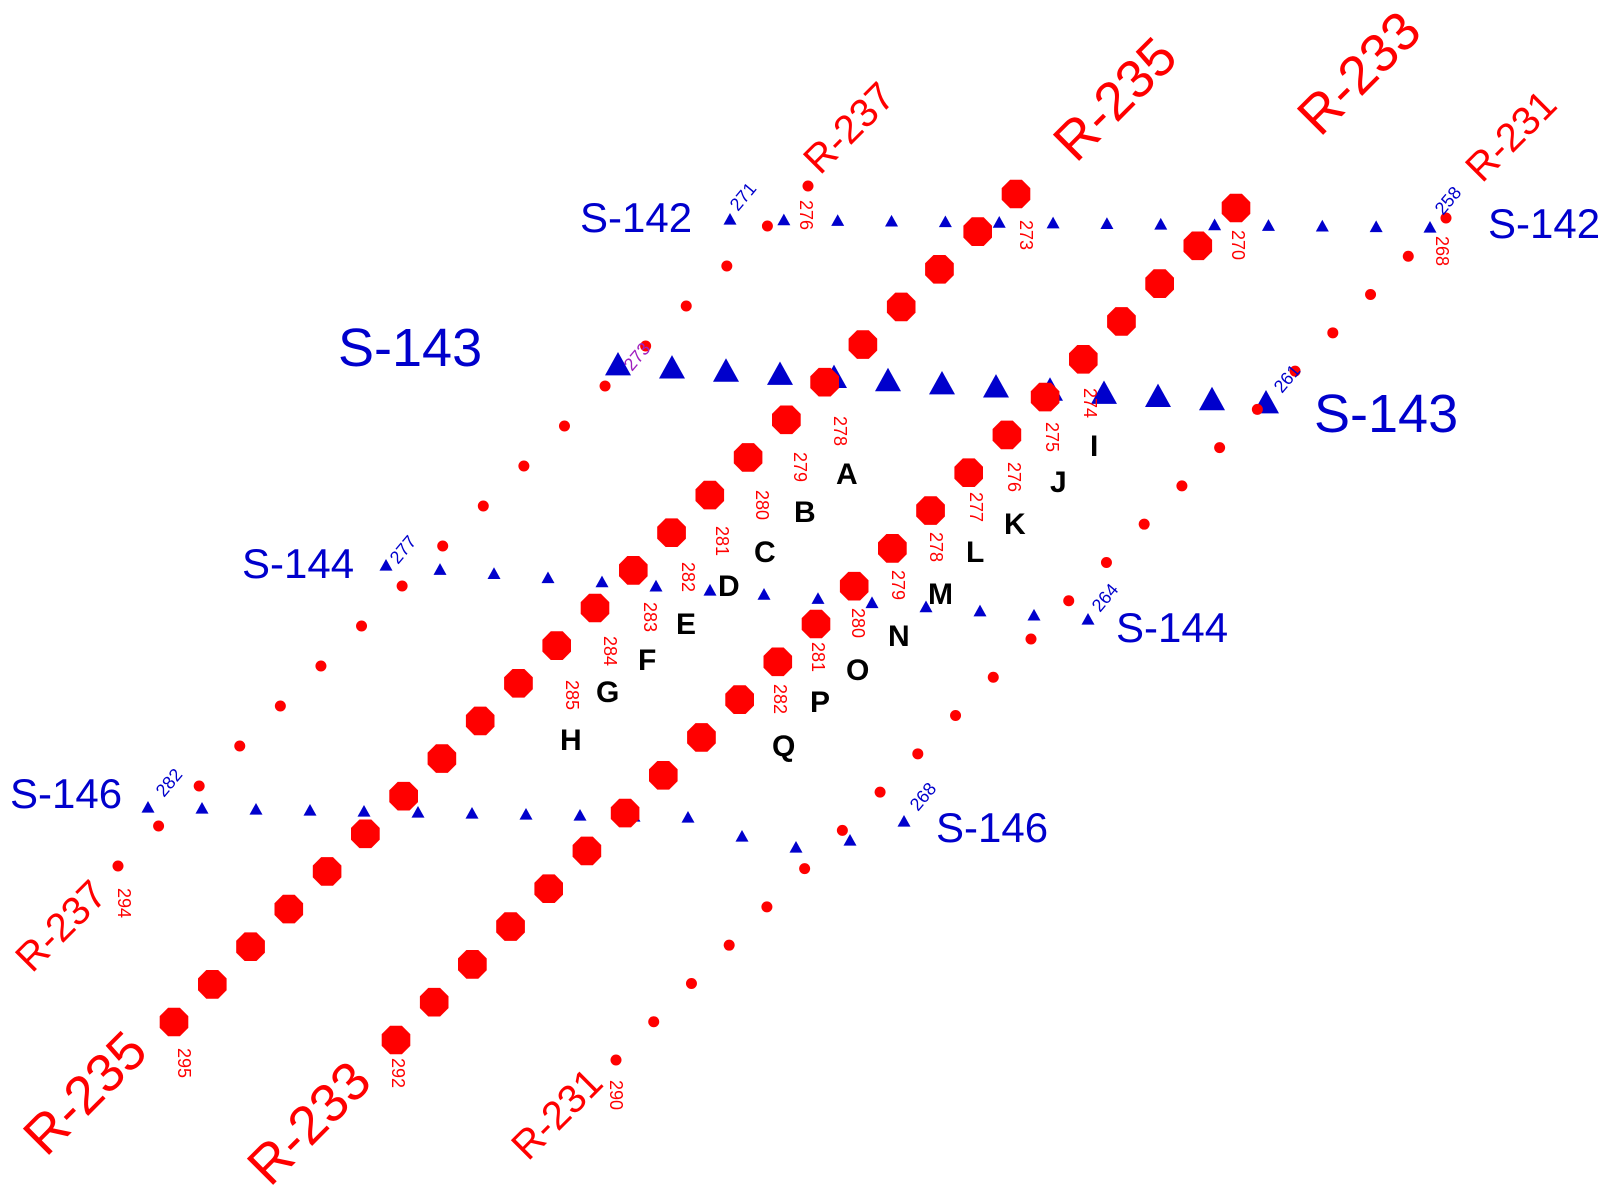  I want to click on receiver-station-number: 268, so click(1442, 251).